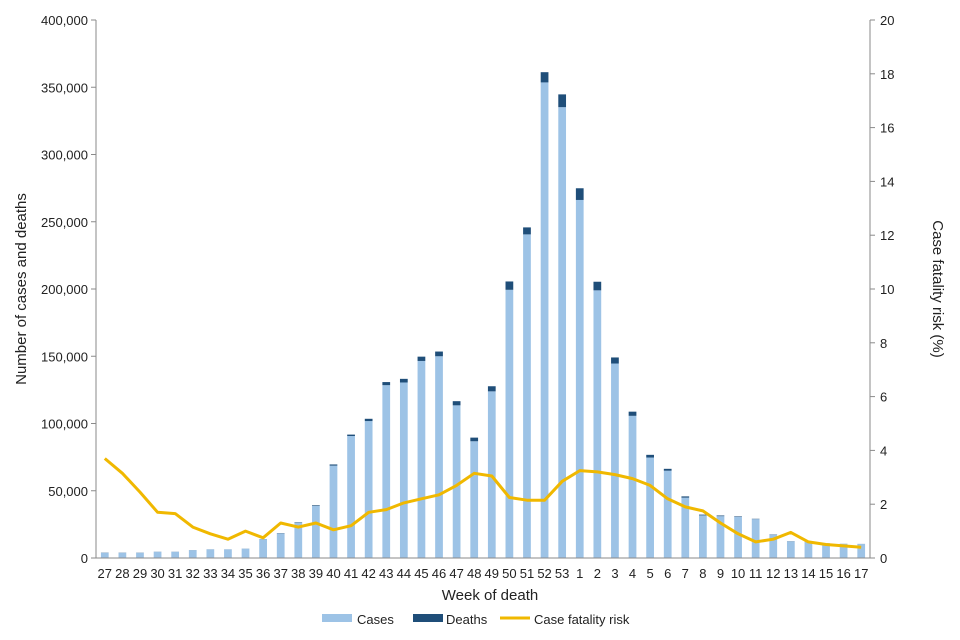  What do you see at coordinates (937, 289) in the screenshot?
I see `y2-axis-title: Case fatality risk (%)` at bounding box center [937, 289].